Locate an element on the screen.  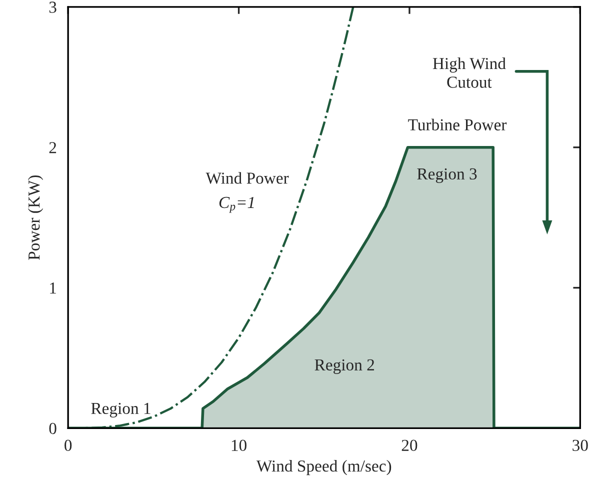
x-tick-label: 30 is located at coordinates (580, 446).